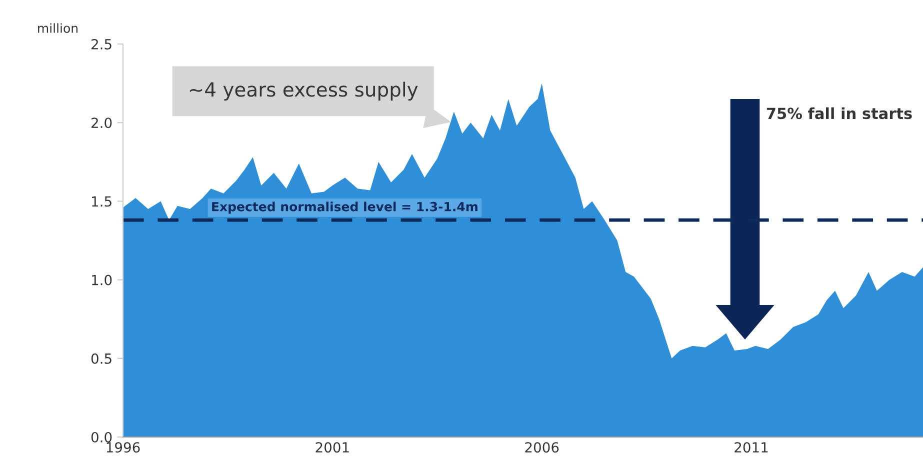 The height and width of the screenshot is (471, 923). I want to click on x-tick-label: 2006, so click(542, 447).